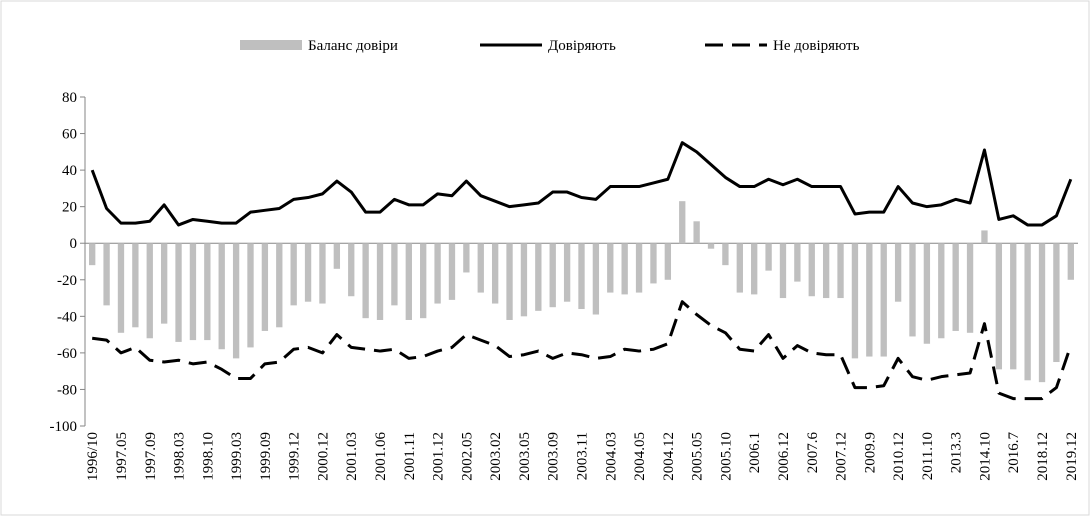 The image size is (1091, 517). What do you see at coordinates (816, 46) in the screenshot?
I see `legend-label: Не довіряють` at bounding box center [816, 46].